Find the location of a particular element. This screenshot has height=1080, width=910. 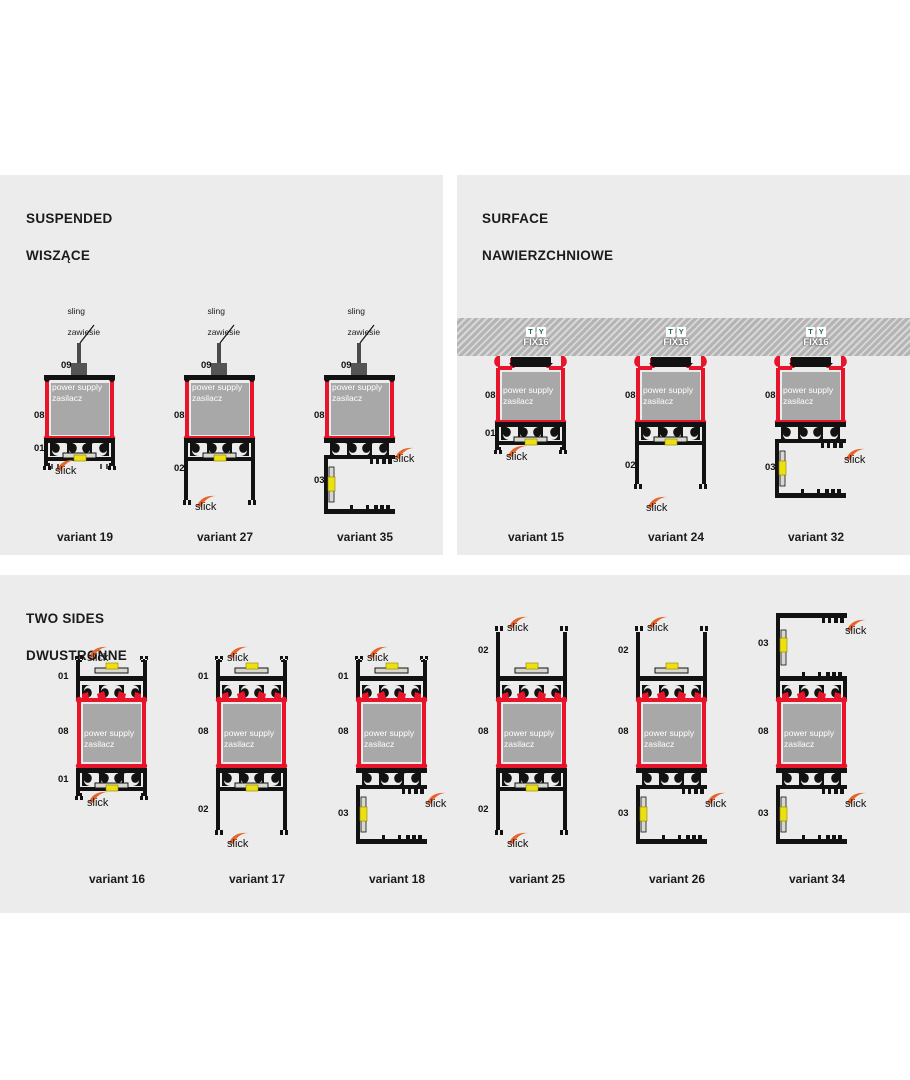

number-label-03-v35: 03 is located at coordinates (319, 480).